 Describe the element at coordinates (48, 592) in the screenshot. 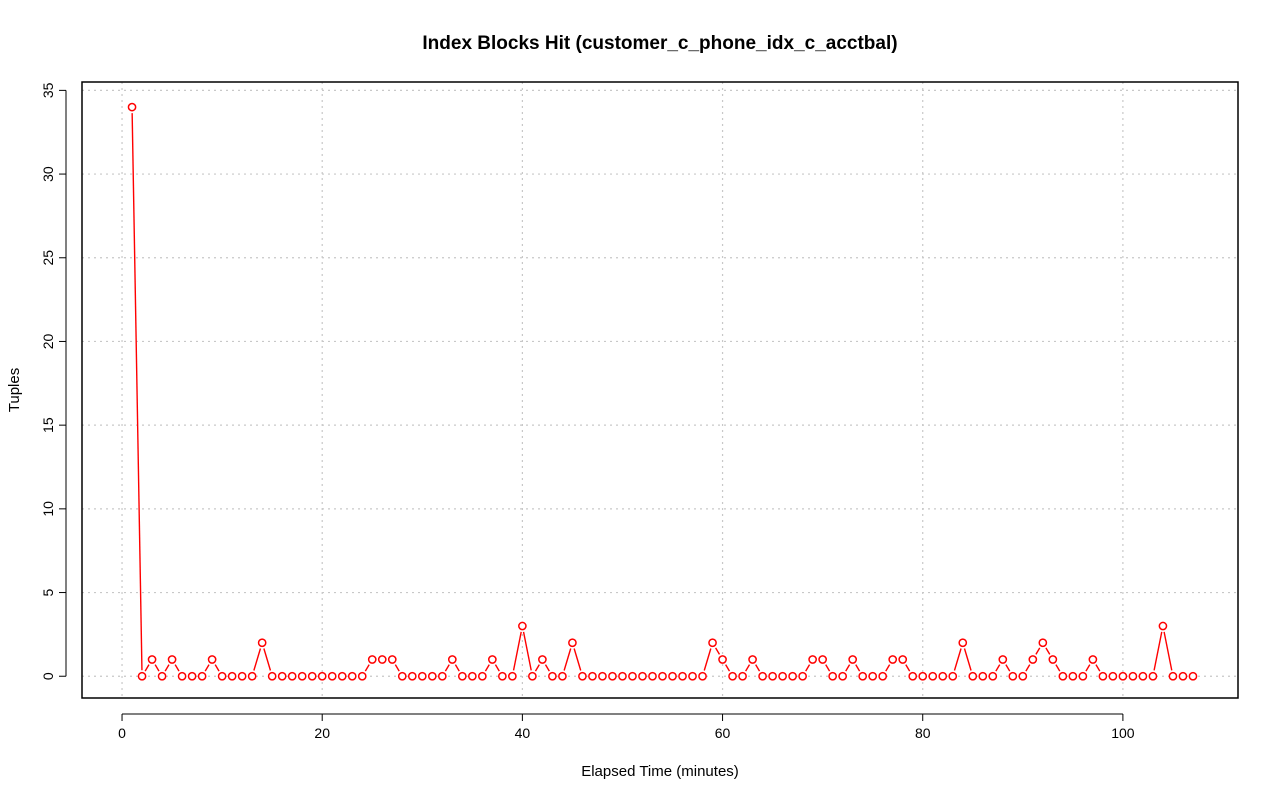

I see `y-tick-label: 5` at that location.